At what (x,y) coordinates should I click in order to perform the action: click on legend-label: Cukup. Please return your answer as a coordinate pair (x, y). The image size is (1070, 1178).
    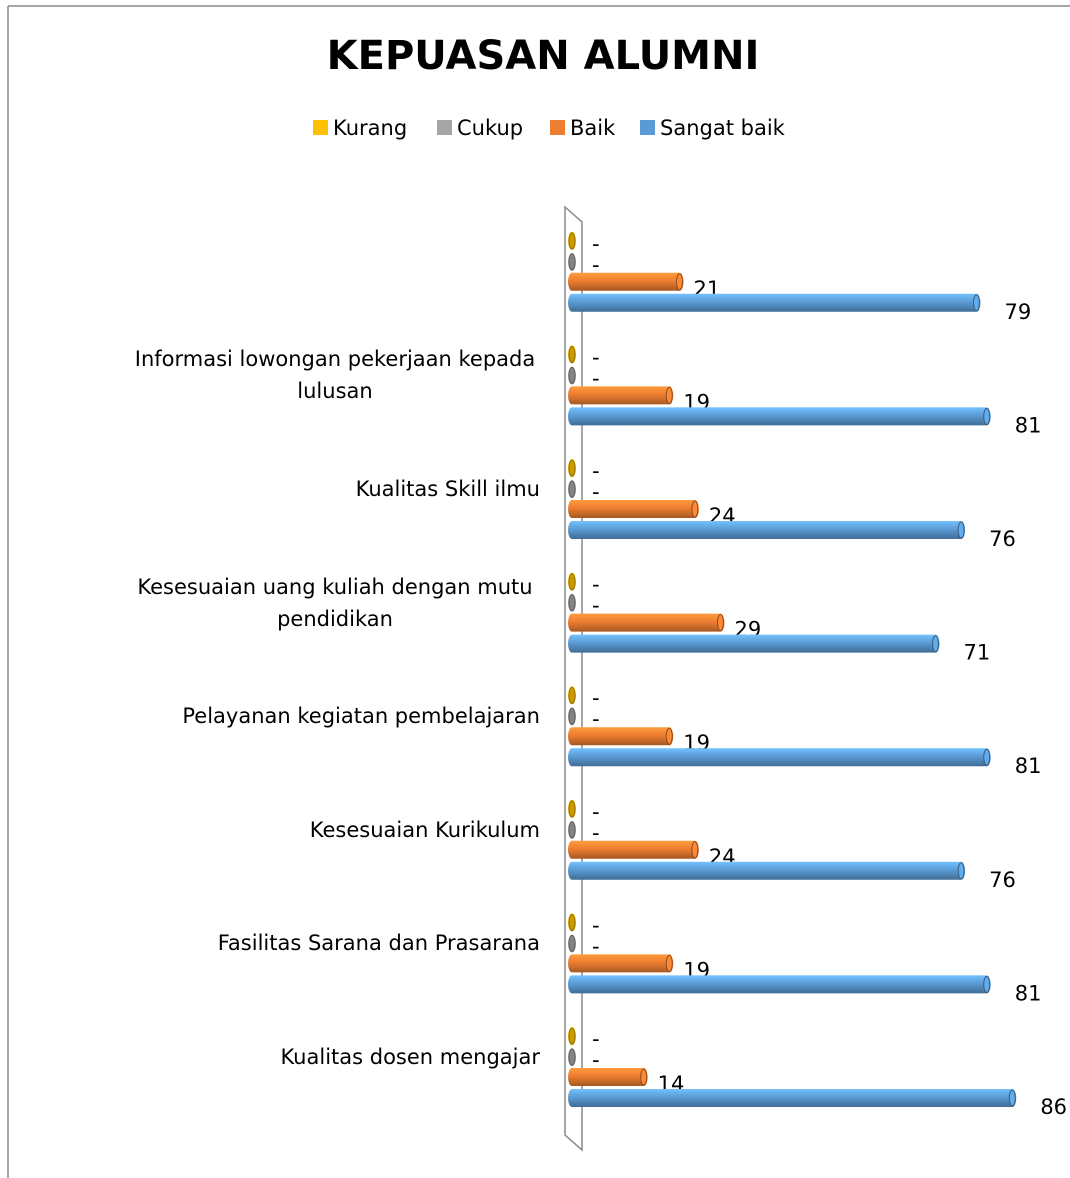
    Looking at the image, I should click on (490, 128).